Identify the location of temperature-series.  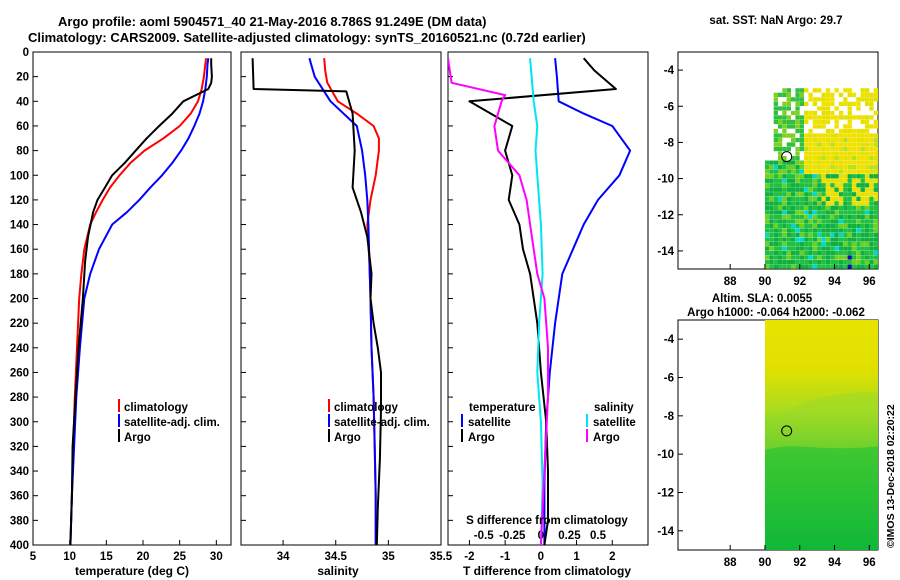
(141, 301).